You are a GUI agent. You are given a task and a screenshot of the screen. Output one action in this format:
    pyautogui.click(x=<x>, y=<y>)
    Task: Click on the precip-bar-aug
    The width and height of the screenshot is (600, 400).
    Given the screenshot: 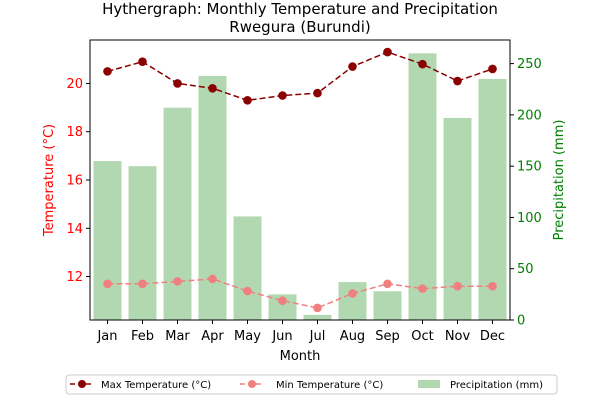 What is the action you would take?
    pyautogui.click(x=352, y=301)
    